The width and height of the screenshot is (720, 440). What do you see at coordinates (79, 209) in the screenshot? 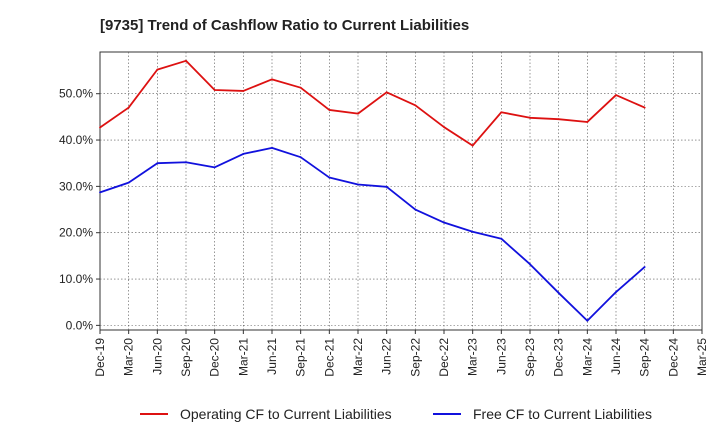
I see `y-axis-ticks: 0.0% 10.0% 20.0% 30.0% 40.0% 50.0%` at bounding box center [79, 209].